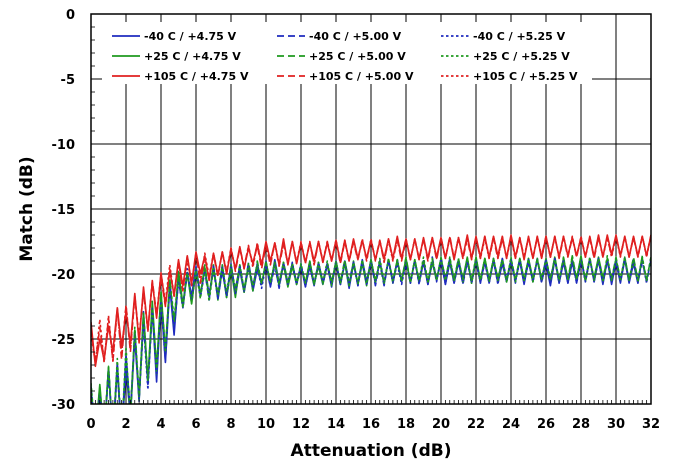 Image resolution: width=677 pixels, height=465 pixels. Describe the element at coordinates (355, 36) in the screenshot. I see `legend-label: -40 C / +5.00 V` at that location.